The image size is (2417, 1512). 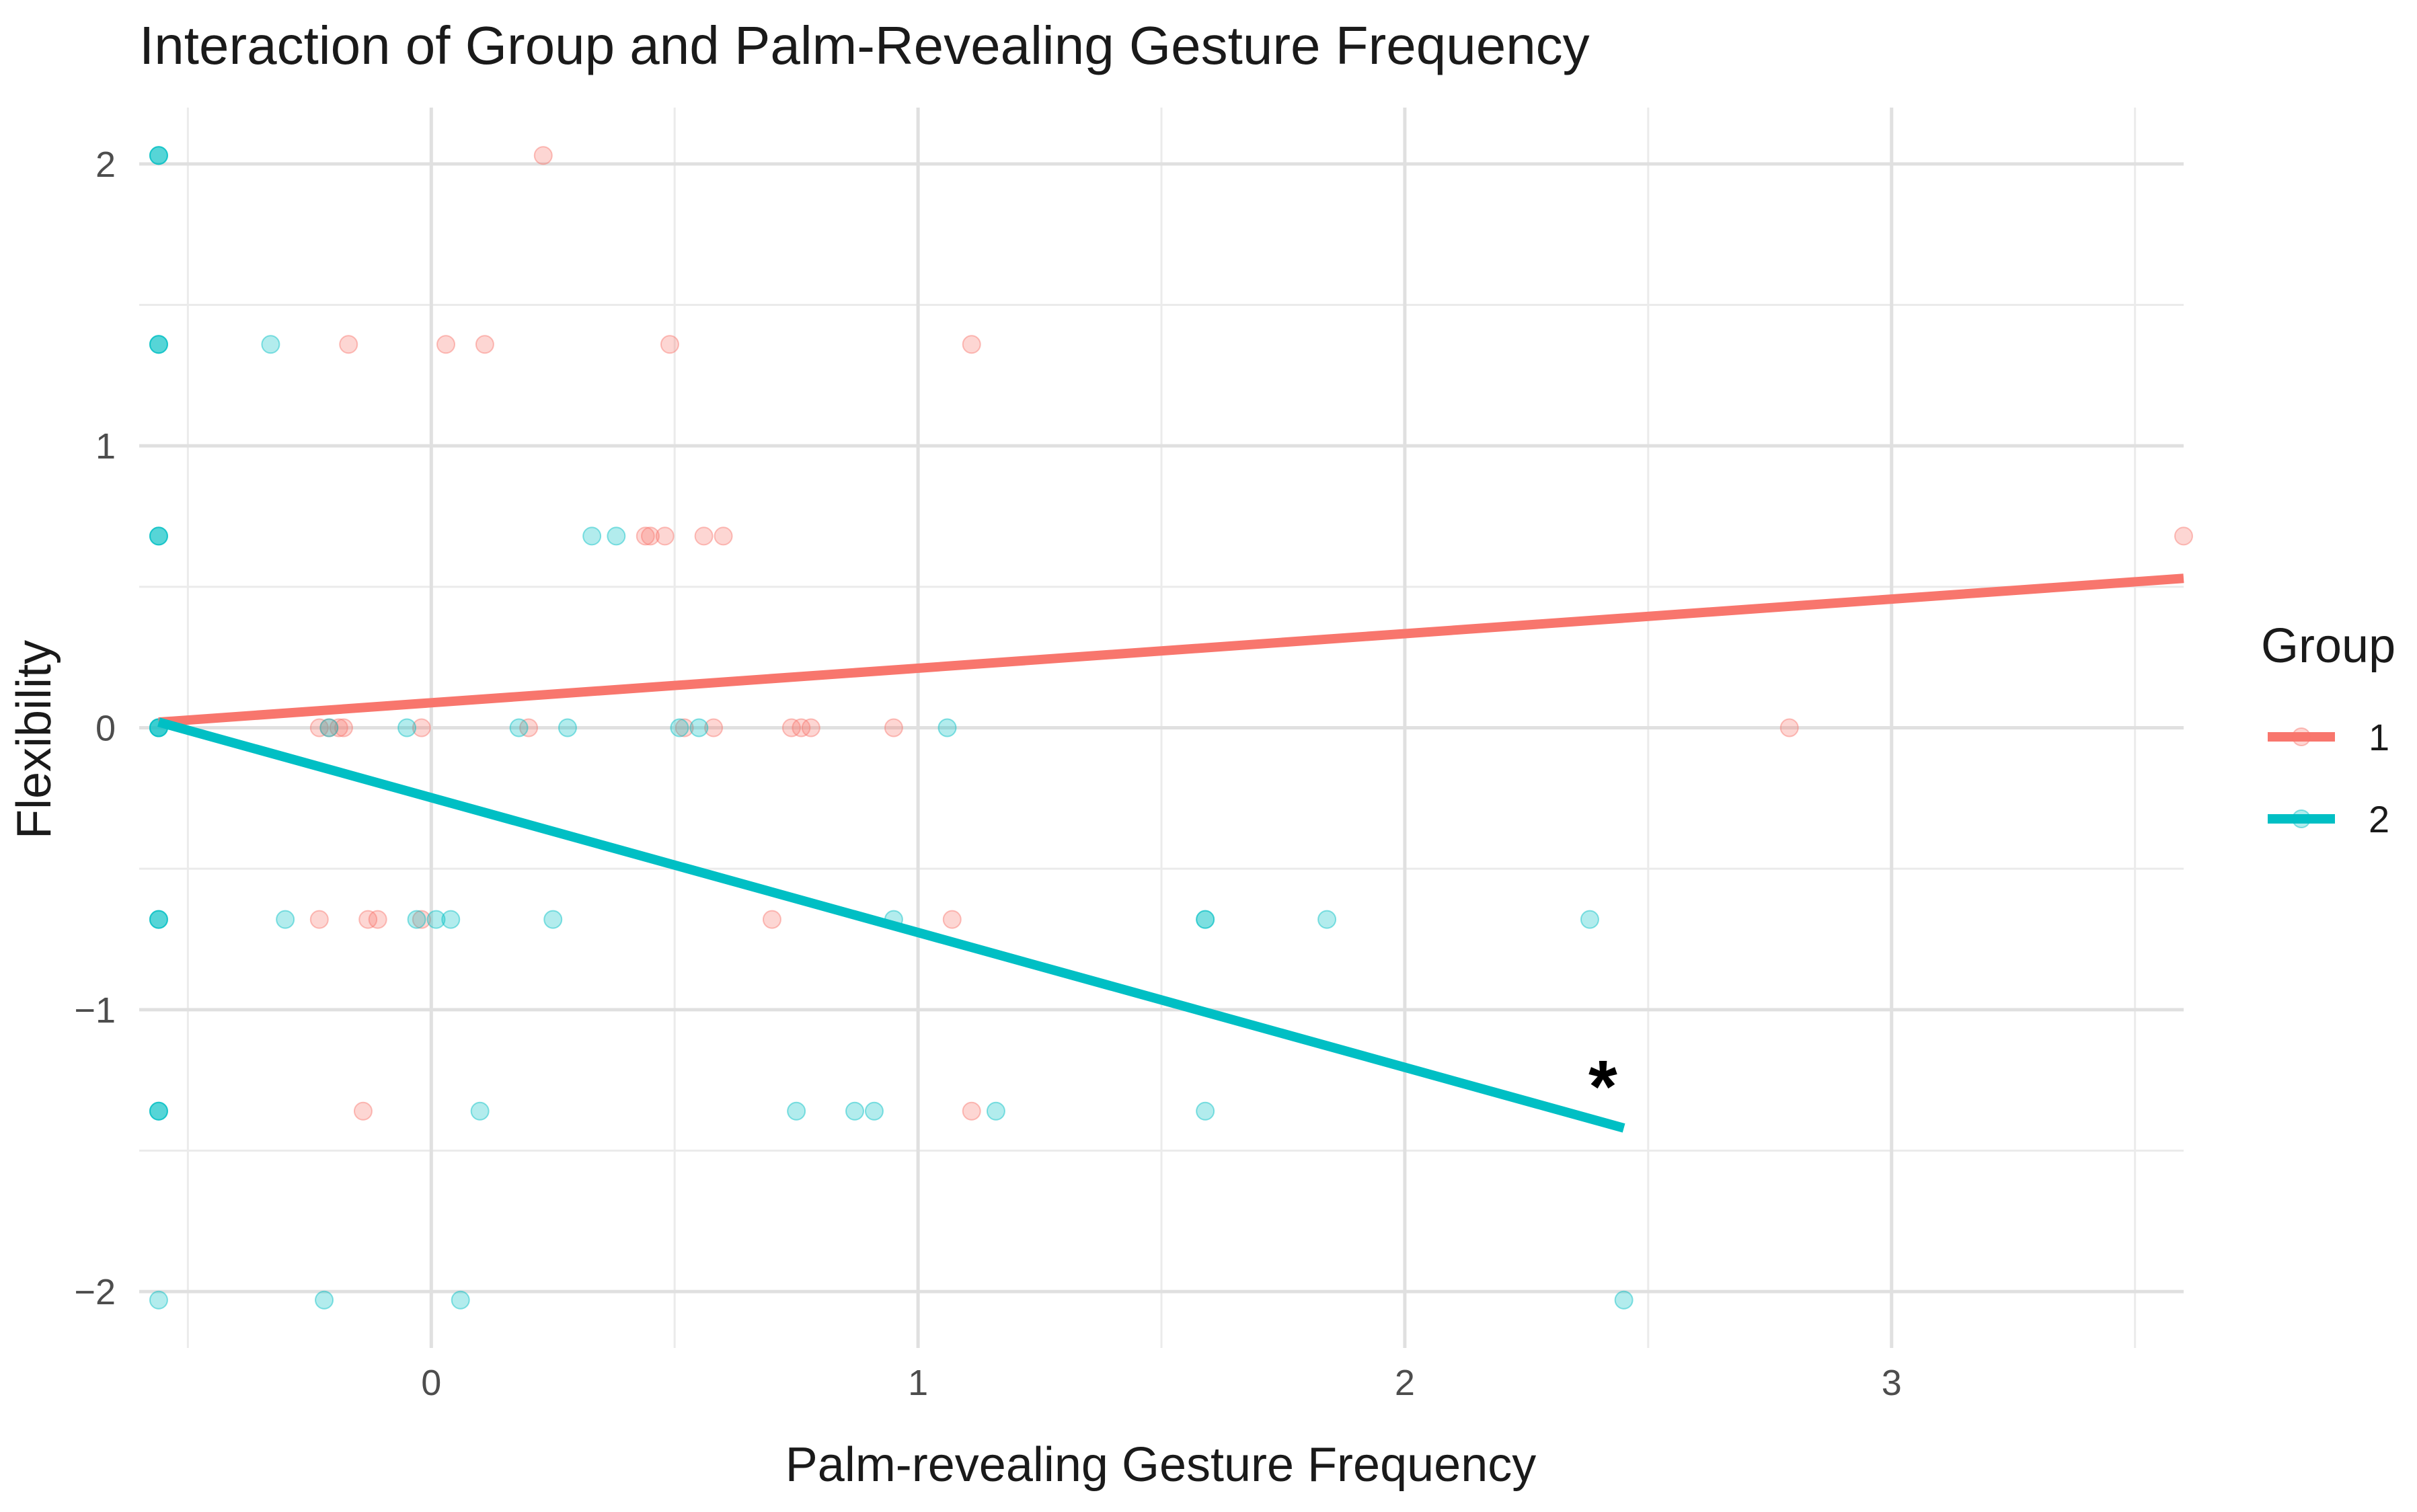 What do you see at coordinates (2379, 819) in the screenshot?
I see `legend-label-group-2: 2` at bounding box center [2379, 819].